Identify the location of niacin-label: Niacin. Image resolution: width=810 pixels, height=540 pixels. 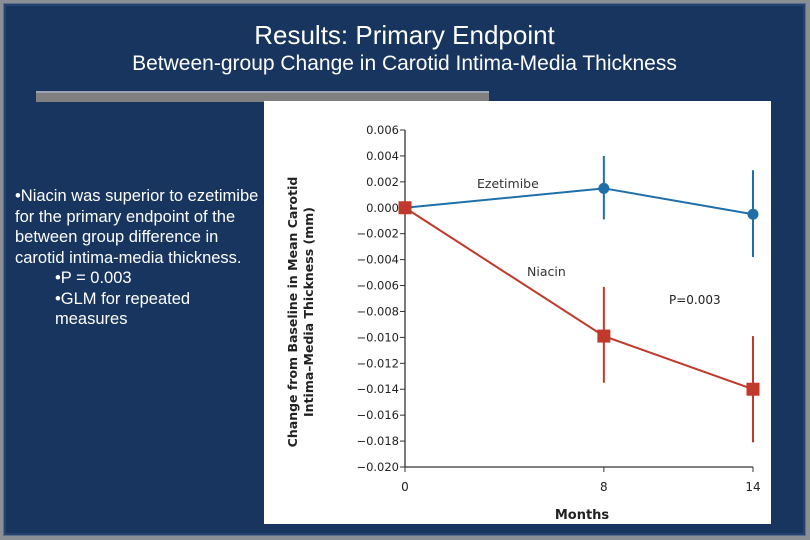
(546, 271).